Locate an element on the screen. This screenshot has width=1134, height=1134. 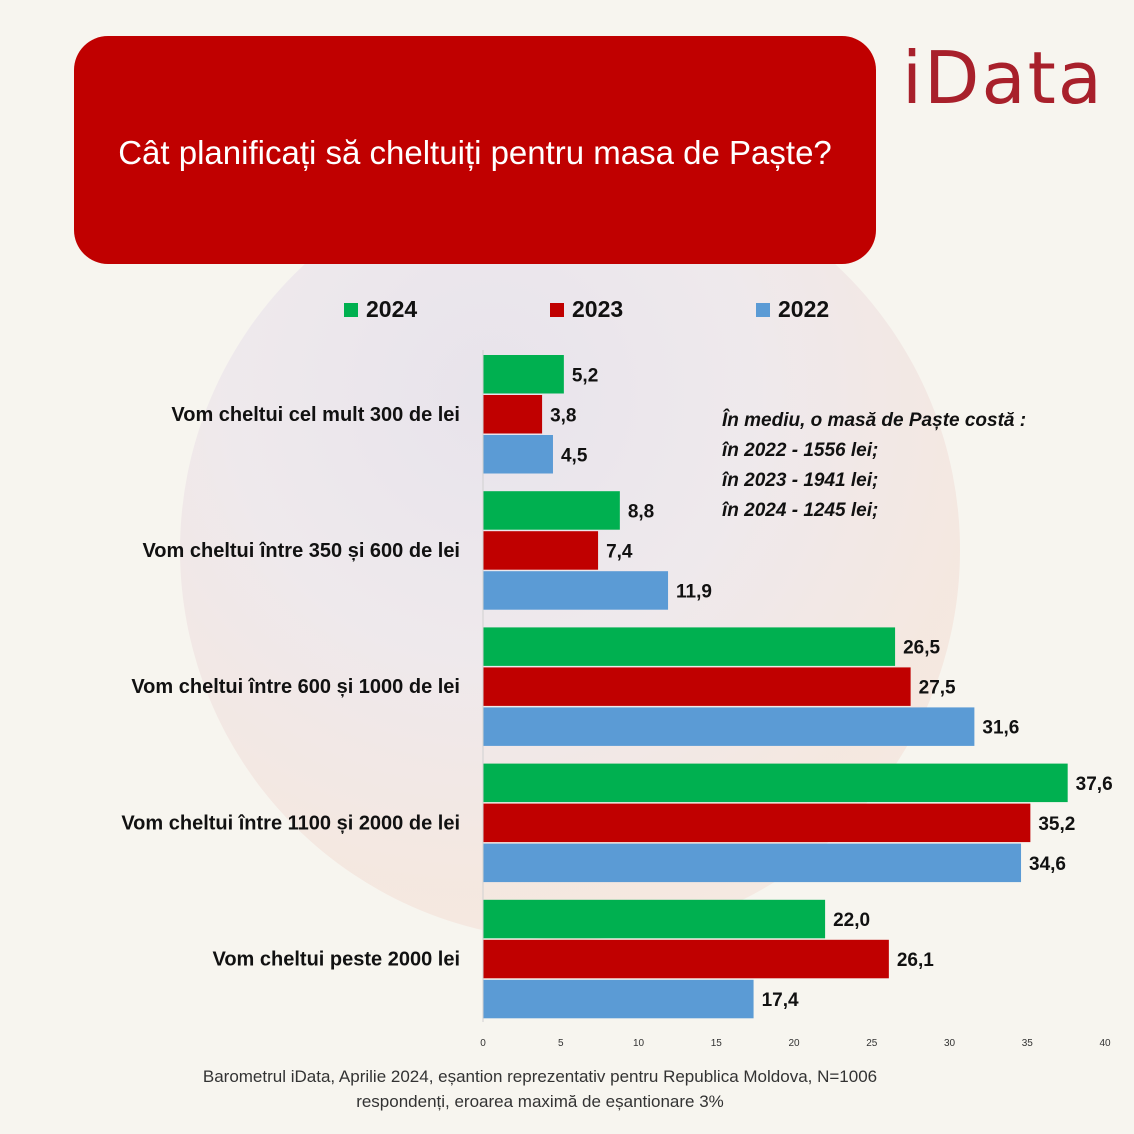
value-label: 22,0 is located at coordinates (851, 920).